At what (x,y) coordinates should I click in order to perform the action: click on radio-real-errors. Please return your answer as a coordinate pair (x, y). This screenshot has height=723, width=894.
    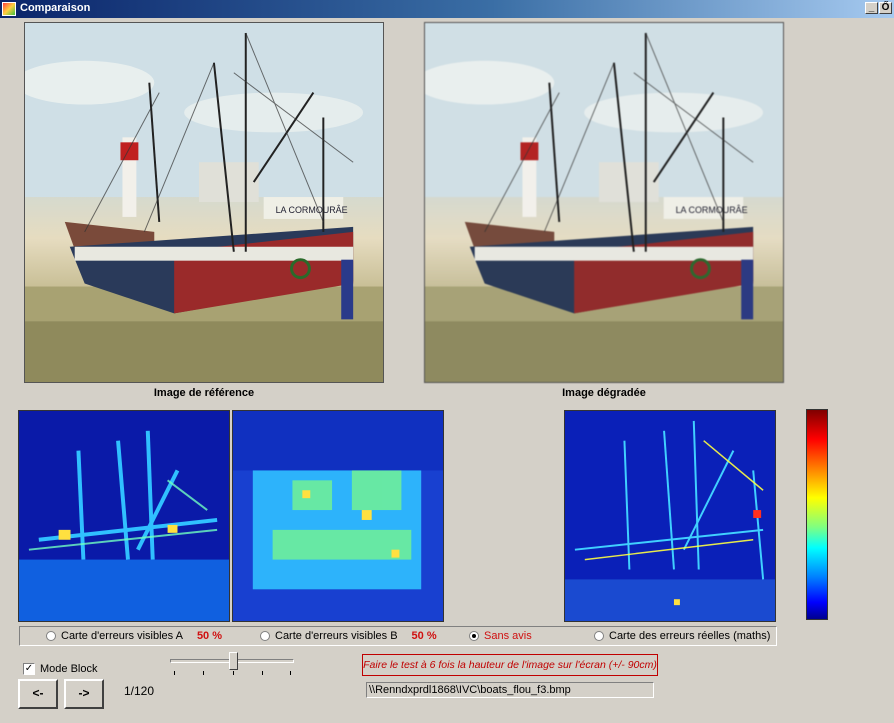
    Looking at the image, I should click on (599, 636).